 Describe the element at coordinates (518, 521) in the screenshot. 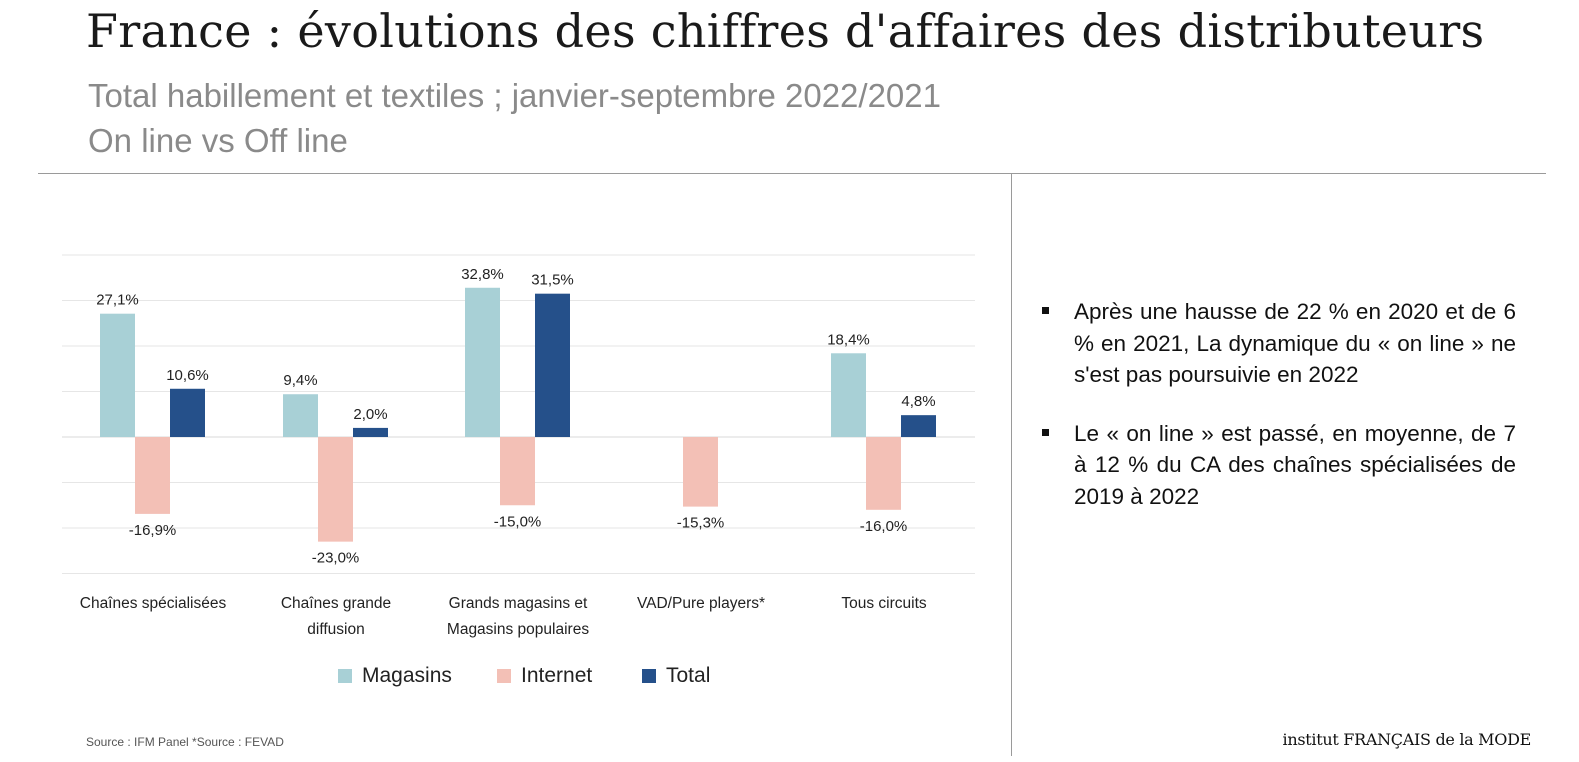

I see `data-label: -15,0%` at that location.